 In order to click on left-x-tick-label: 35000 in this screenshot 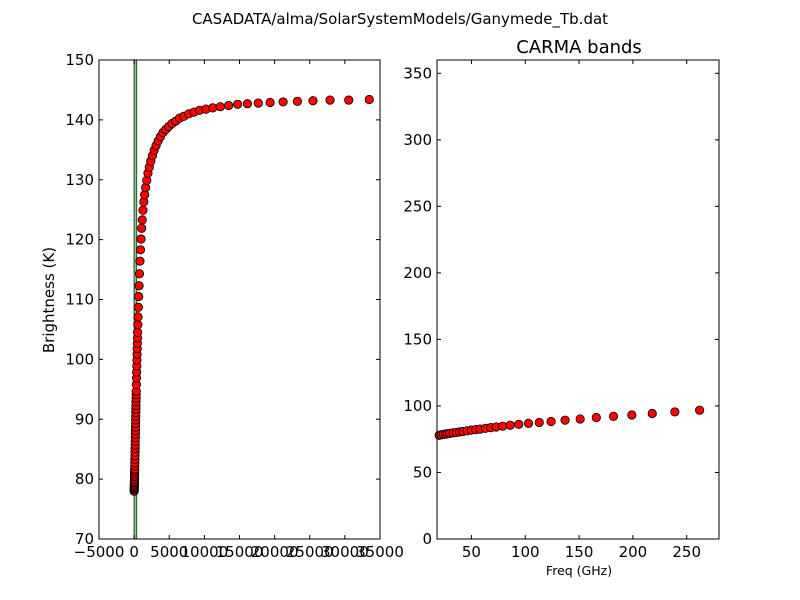, I will do `click(380, 552)`.